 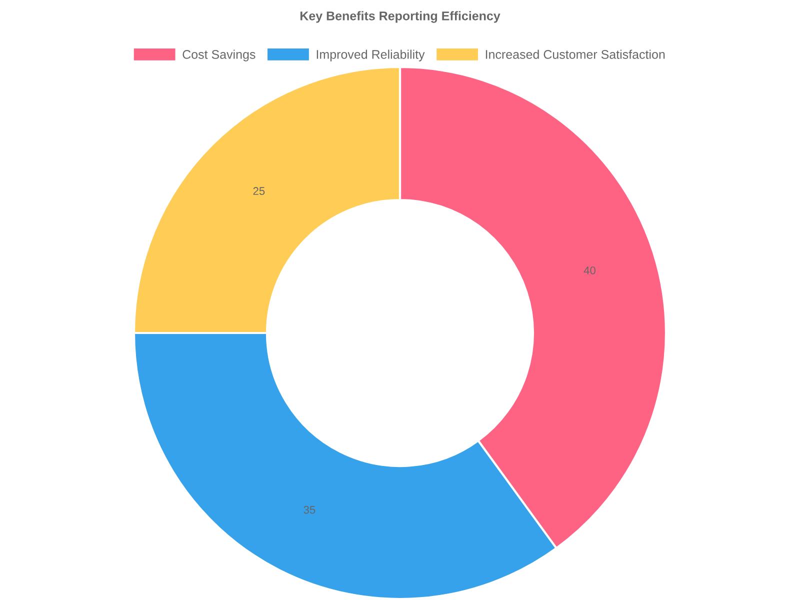 What do you see at coordinates (259, 191) in the screenshot?
I see `data-label: 25` at bounding box center [259, 191].